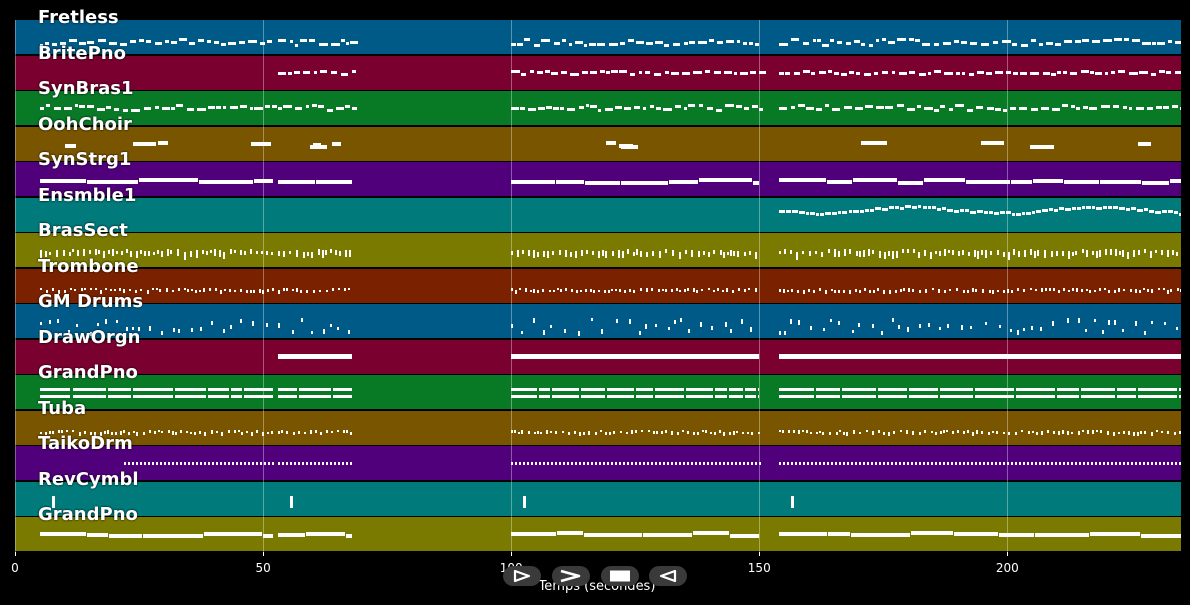 The height and width of the screenshot is (605, 1190). I want to click on play-button, so click(522, 576).